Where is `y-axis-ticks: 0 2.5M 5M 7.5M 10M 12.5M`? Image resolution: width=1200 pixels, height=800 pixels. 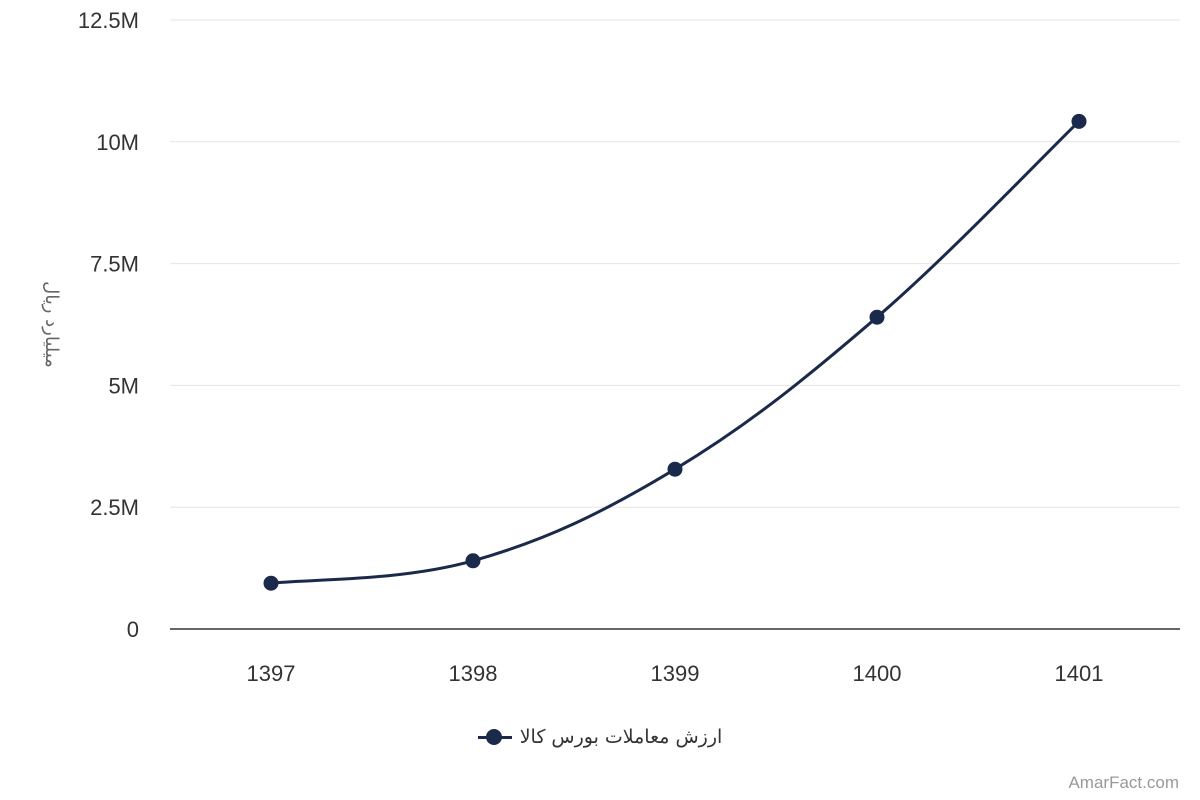 y-axis-ticks: 0 2.5M 5M 7.5M 10M 12.5M is located at coordinates (108, 325).